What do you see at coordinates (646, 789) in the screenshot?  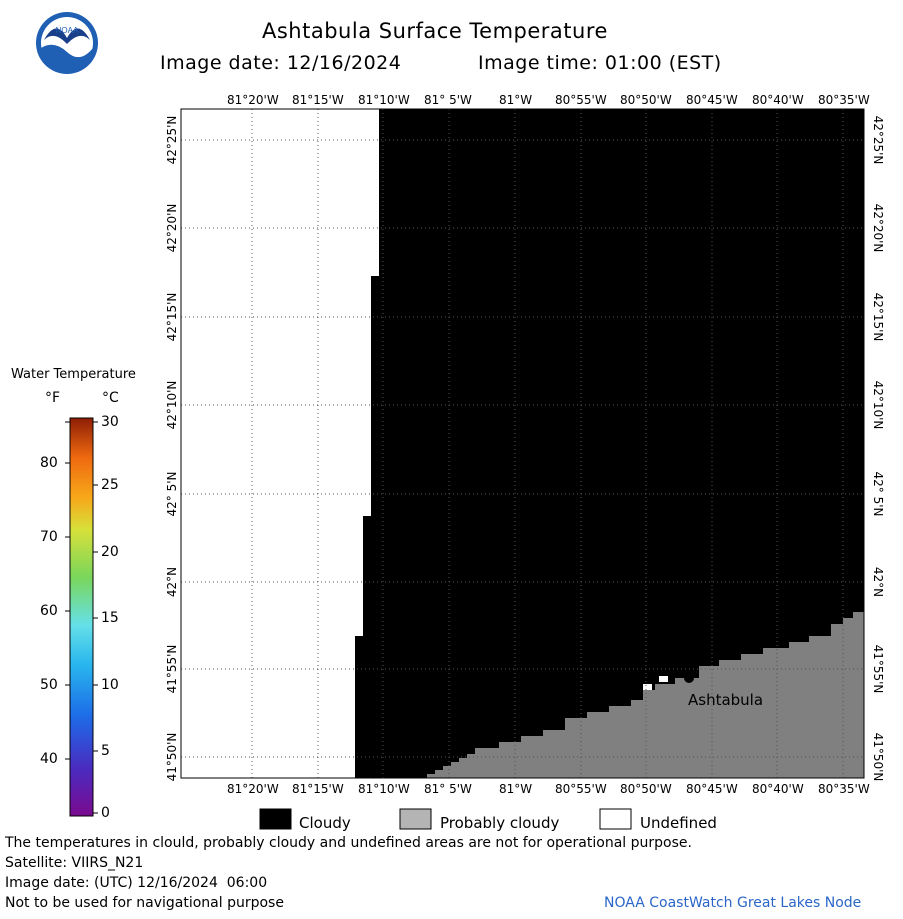 I see `lon-tick-bottom: 80°50'W` at bounding box center [646, 789].